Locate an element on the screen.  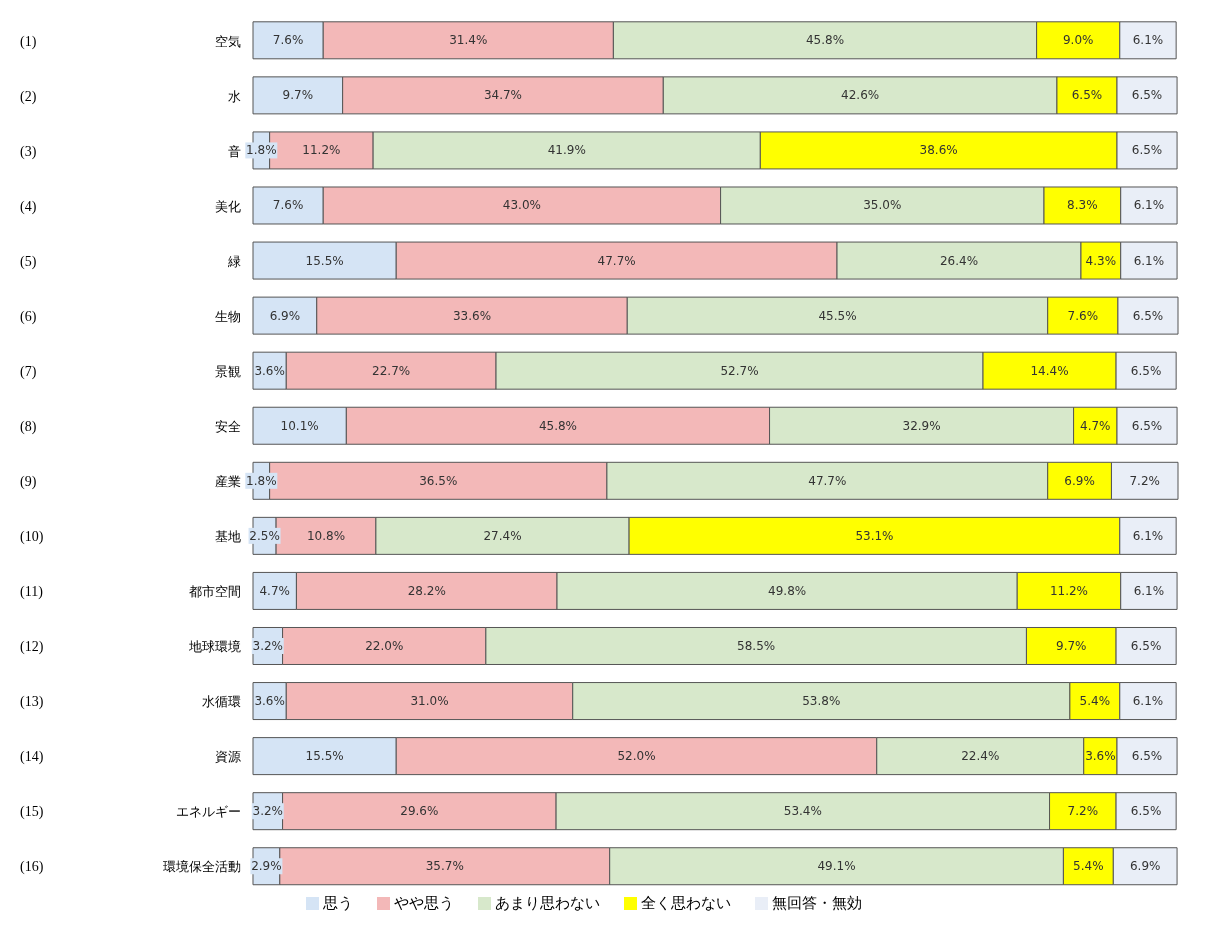
data-label: 29.6% is located at coordinates (419, 811).